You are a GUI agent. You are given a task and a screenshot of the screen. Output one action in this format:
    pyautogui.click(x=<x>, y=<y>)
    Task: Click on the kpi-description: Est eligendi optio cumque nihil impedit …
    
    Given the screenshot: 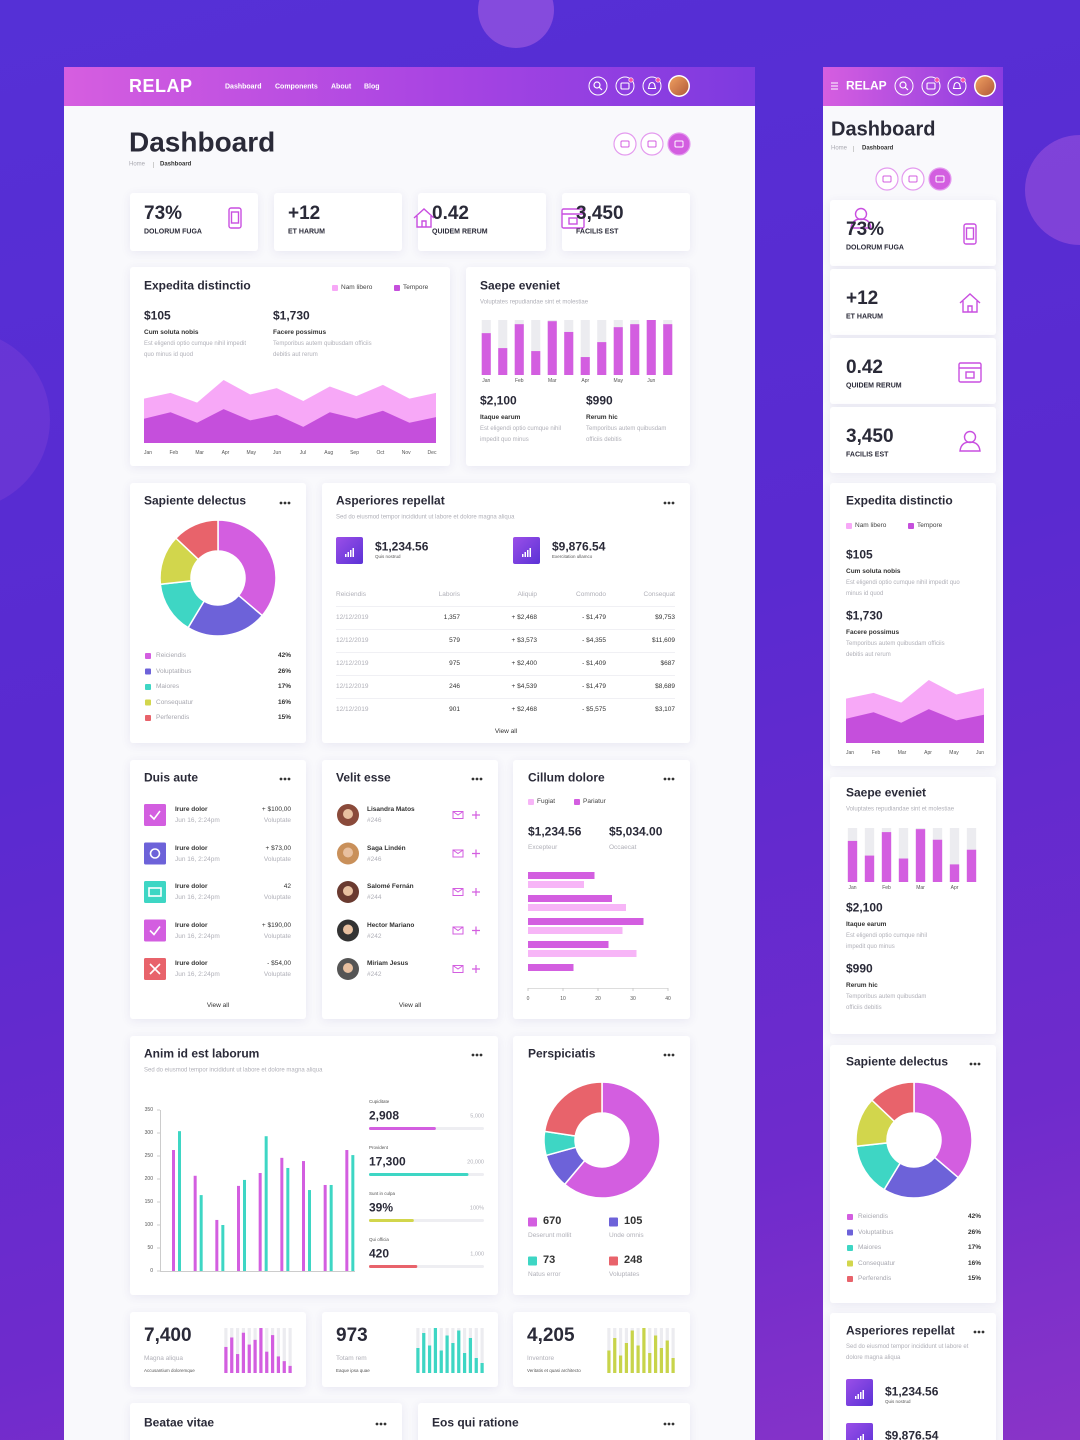 What is the action you would take?
    pyautogui.click(x=887, y=942)
    